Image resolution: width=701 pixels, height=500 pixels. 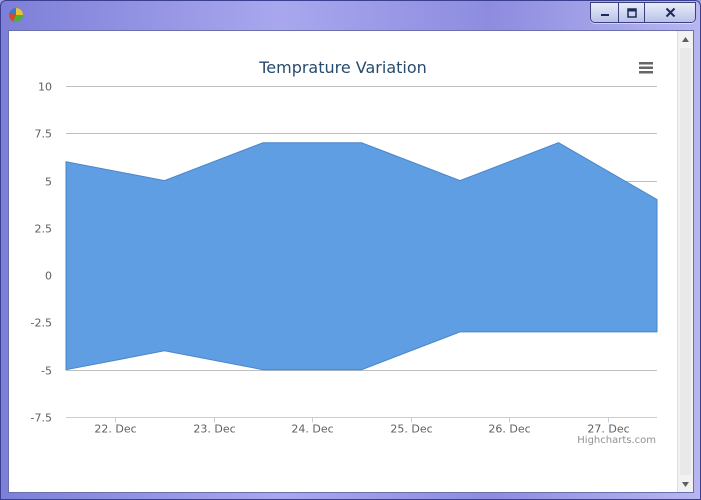 I want to click on y-tick-label: 2.5, so click(x=44, y=229).